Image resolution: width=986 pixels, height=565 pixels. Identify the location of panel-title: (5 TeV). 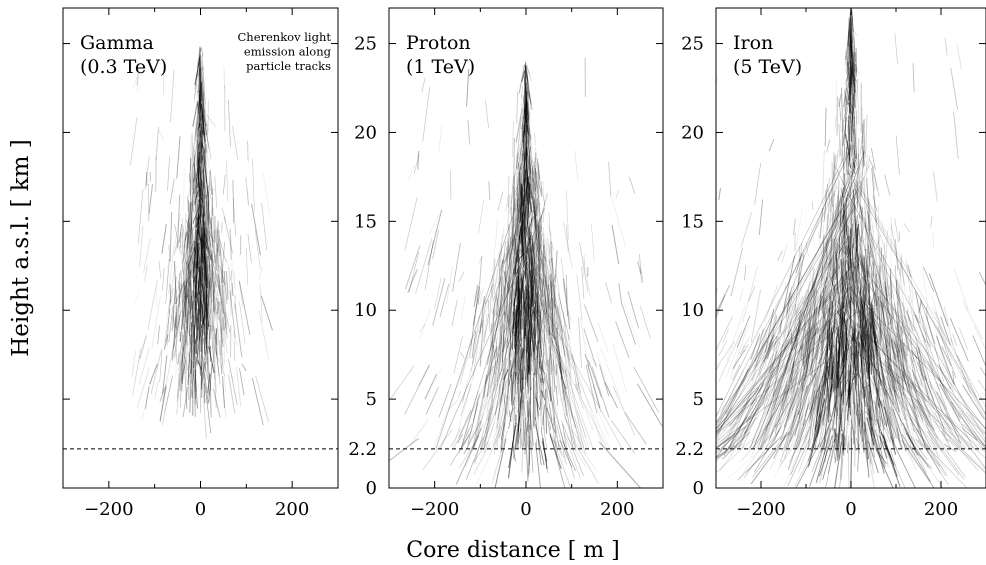
(767, 67).